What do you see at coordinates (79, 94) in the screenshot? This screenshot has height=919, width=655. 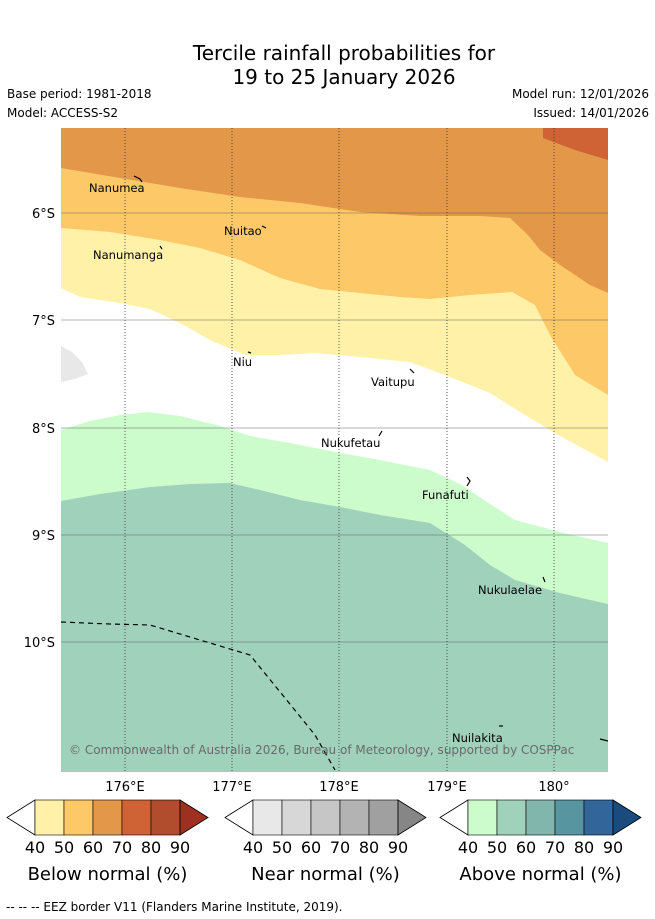 I see `base-period: Base period: 1981-2018` at bounding box center [79, 94].